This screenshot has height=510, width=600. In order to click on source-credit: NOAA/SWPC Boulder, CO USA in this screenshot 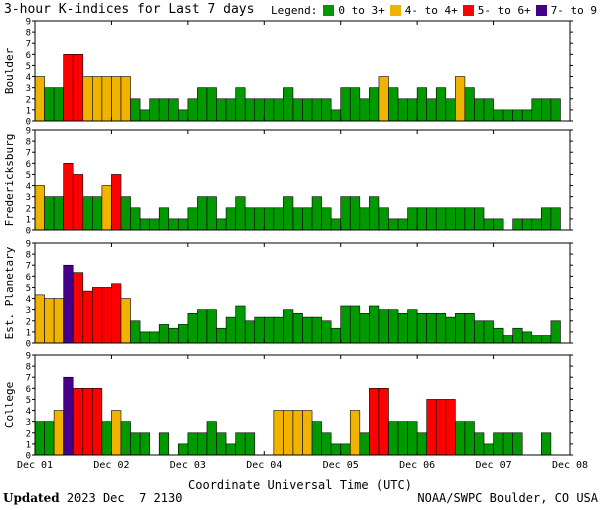, I will do `click(507, 498)`.